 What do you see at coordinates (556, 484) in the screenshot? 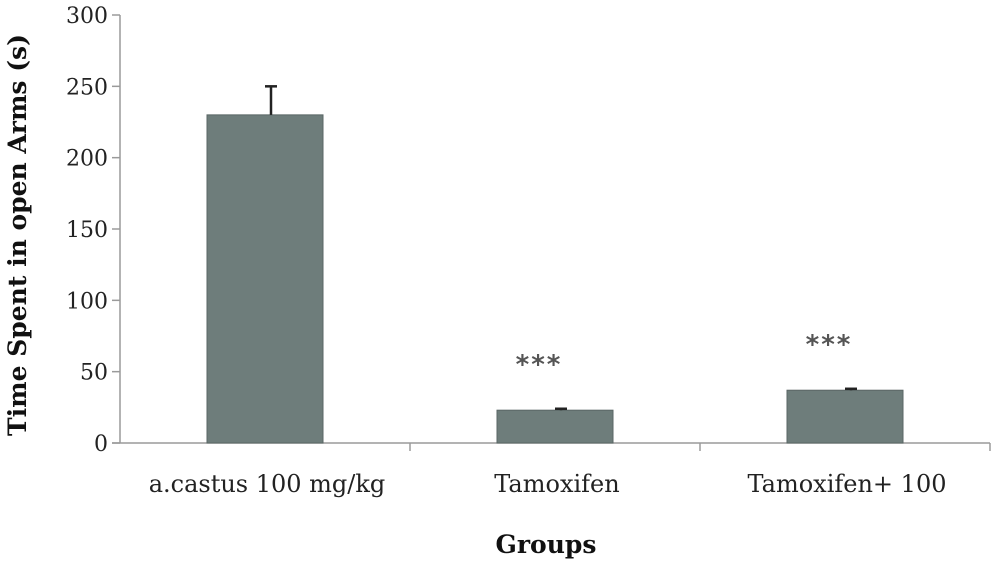
I see `x-tick-label: Tamoxifen` at bounding box center [556, 484].